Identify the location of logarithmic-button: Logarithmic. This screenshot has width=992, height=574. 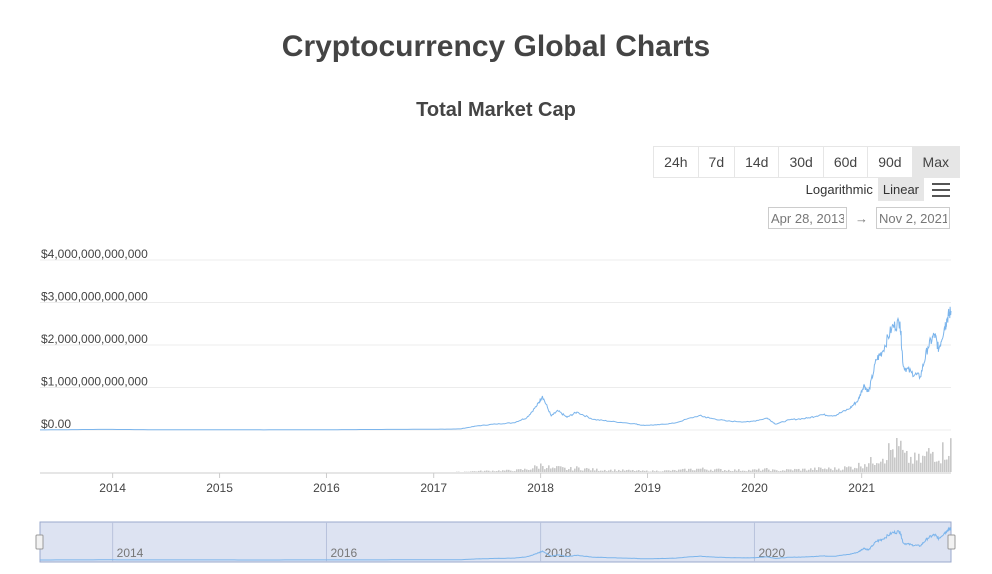
(839, 189).